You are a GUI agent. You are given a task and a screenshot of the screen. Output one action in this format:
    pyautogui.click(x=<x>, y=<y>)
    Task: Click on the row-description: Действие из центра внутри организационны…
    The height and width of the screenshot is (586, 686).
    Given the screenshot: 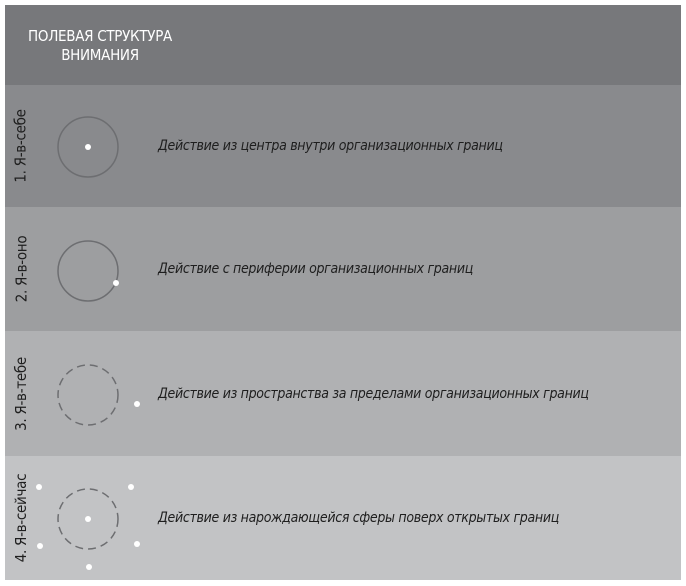 What is the action you would take?
    pyautogui.click(x=330, y=146)
    